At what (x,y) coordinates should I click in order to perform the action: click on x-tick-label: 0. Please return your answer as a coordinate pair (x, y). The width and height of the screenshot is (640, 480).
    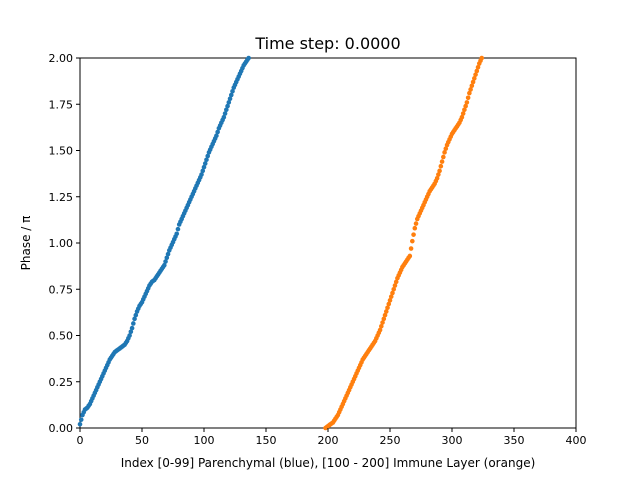
    Looking at the image, I should click on (80, 440).